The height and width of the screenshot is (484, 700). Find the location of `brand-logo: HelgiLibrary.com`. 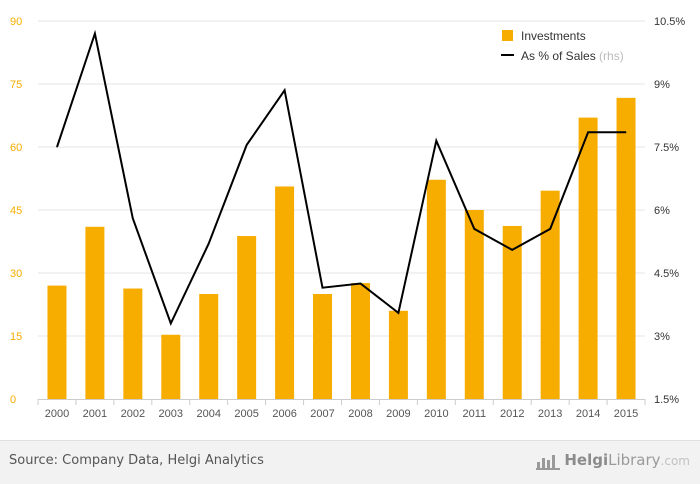

brand-logo: HelgiLibrary.com is located at coordinates (613, 460).